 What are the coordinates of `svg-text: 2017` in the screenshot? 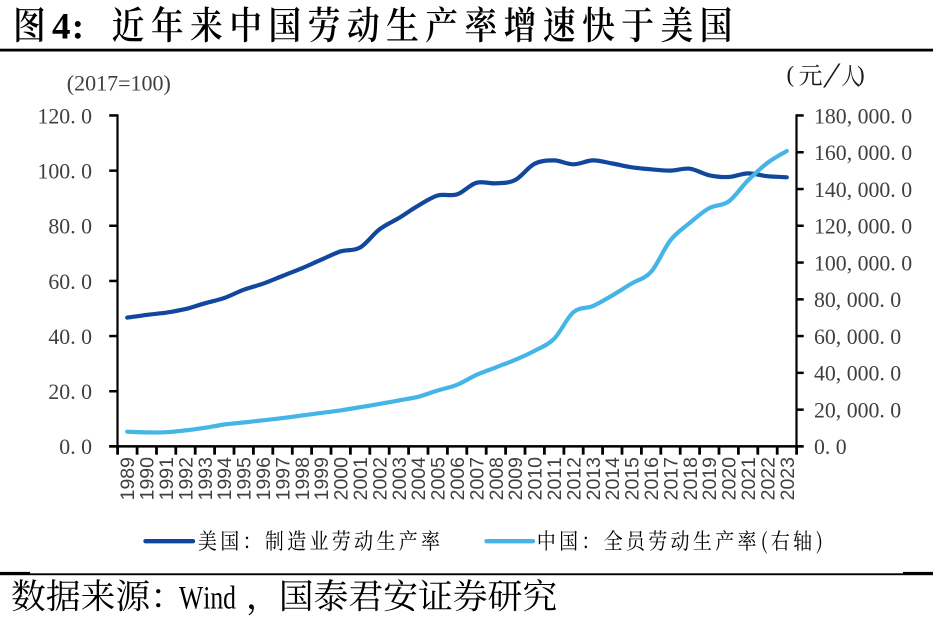 It's located at (671, 478).